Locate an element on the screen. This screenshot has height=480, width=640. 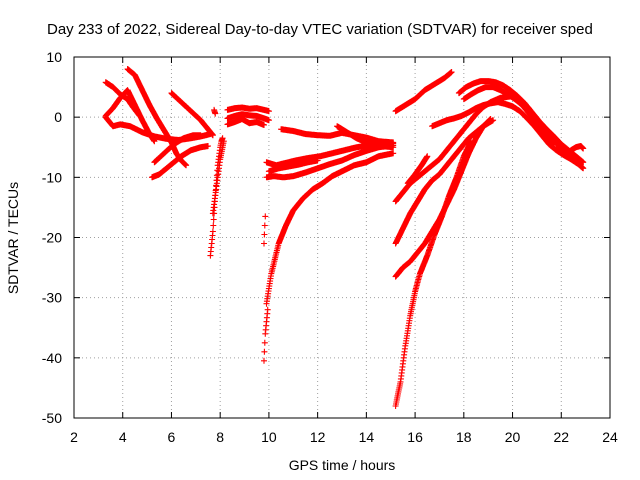
y-tick-label: -40 is located at coordinates (52, 358).